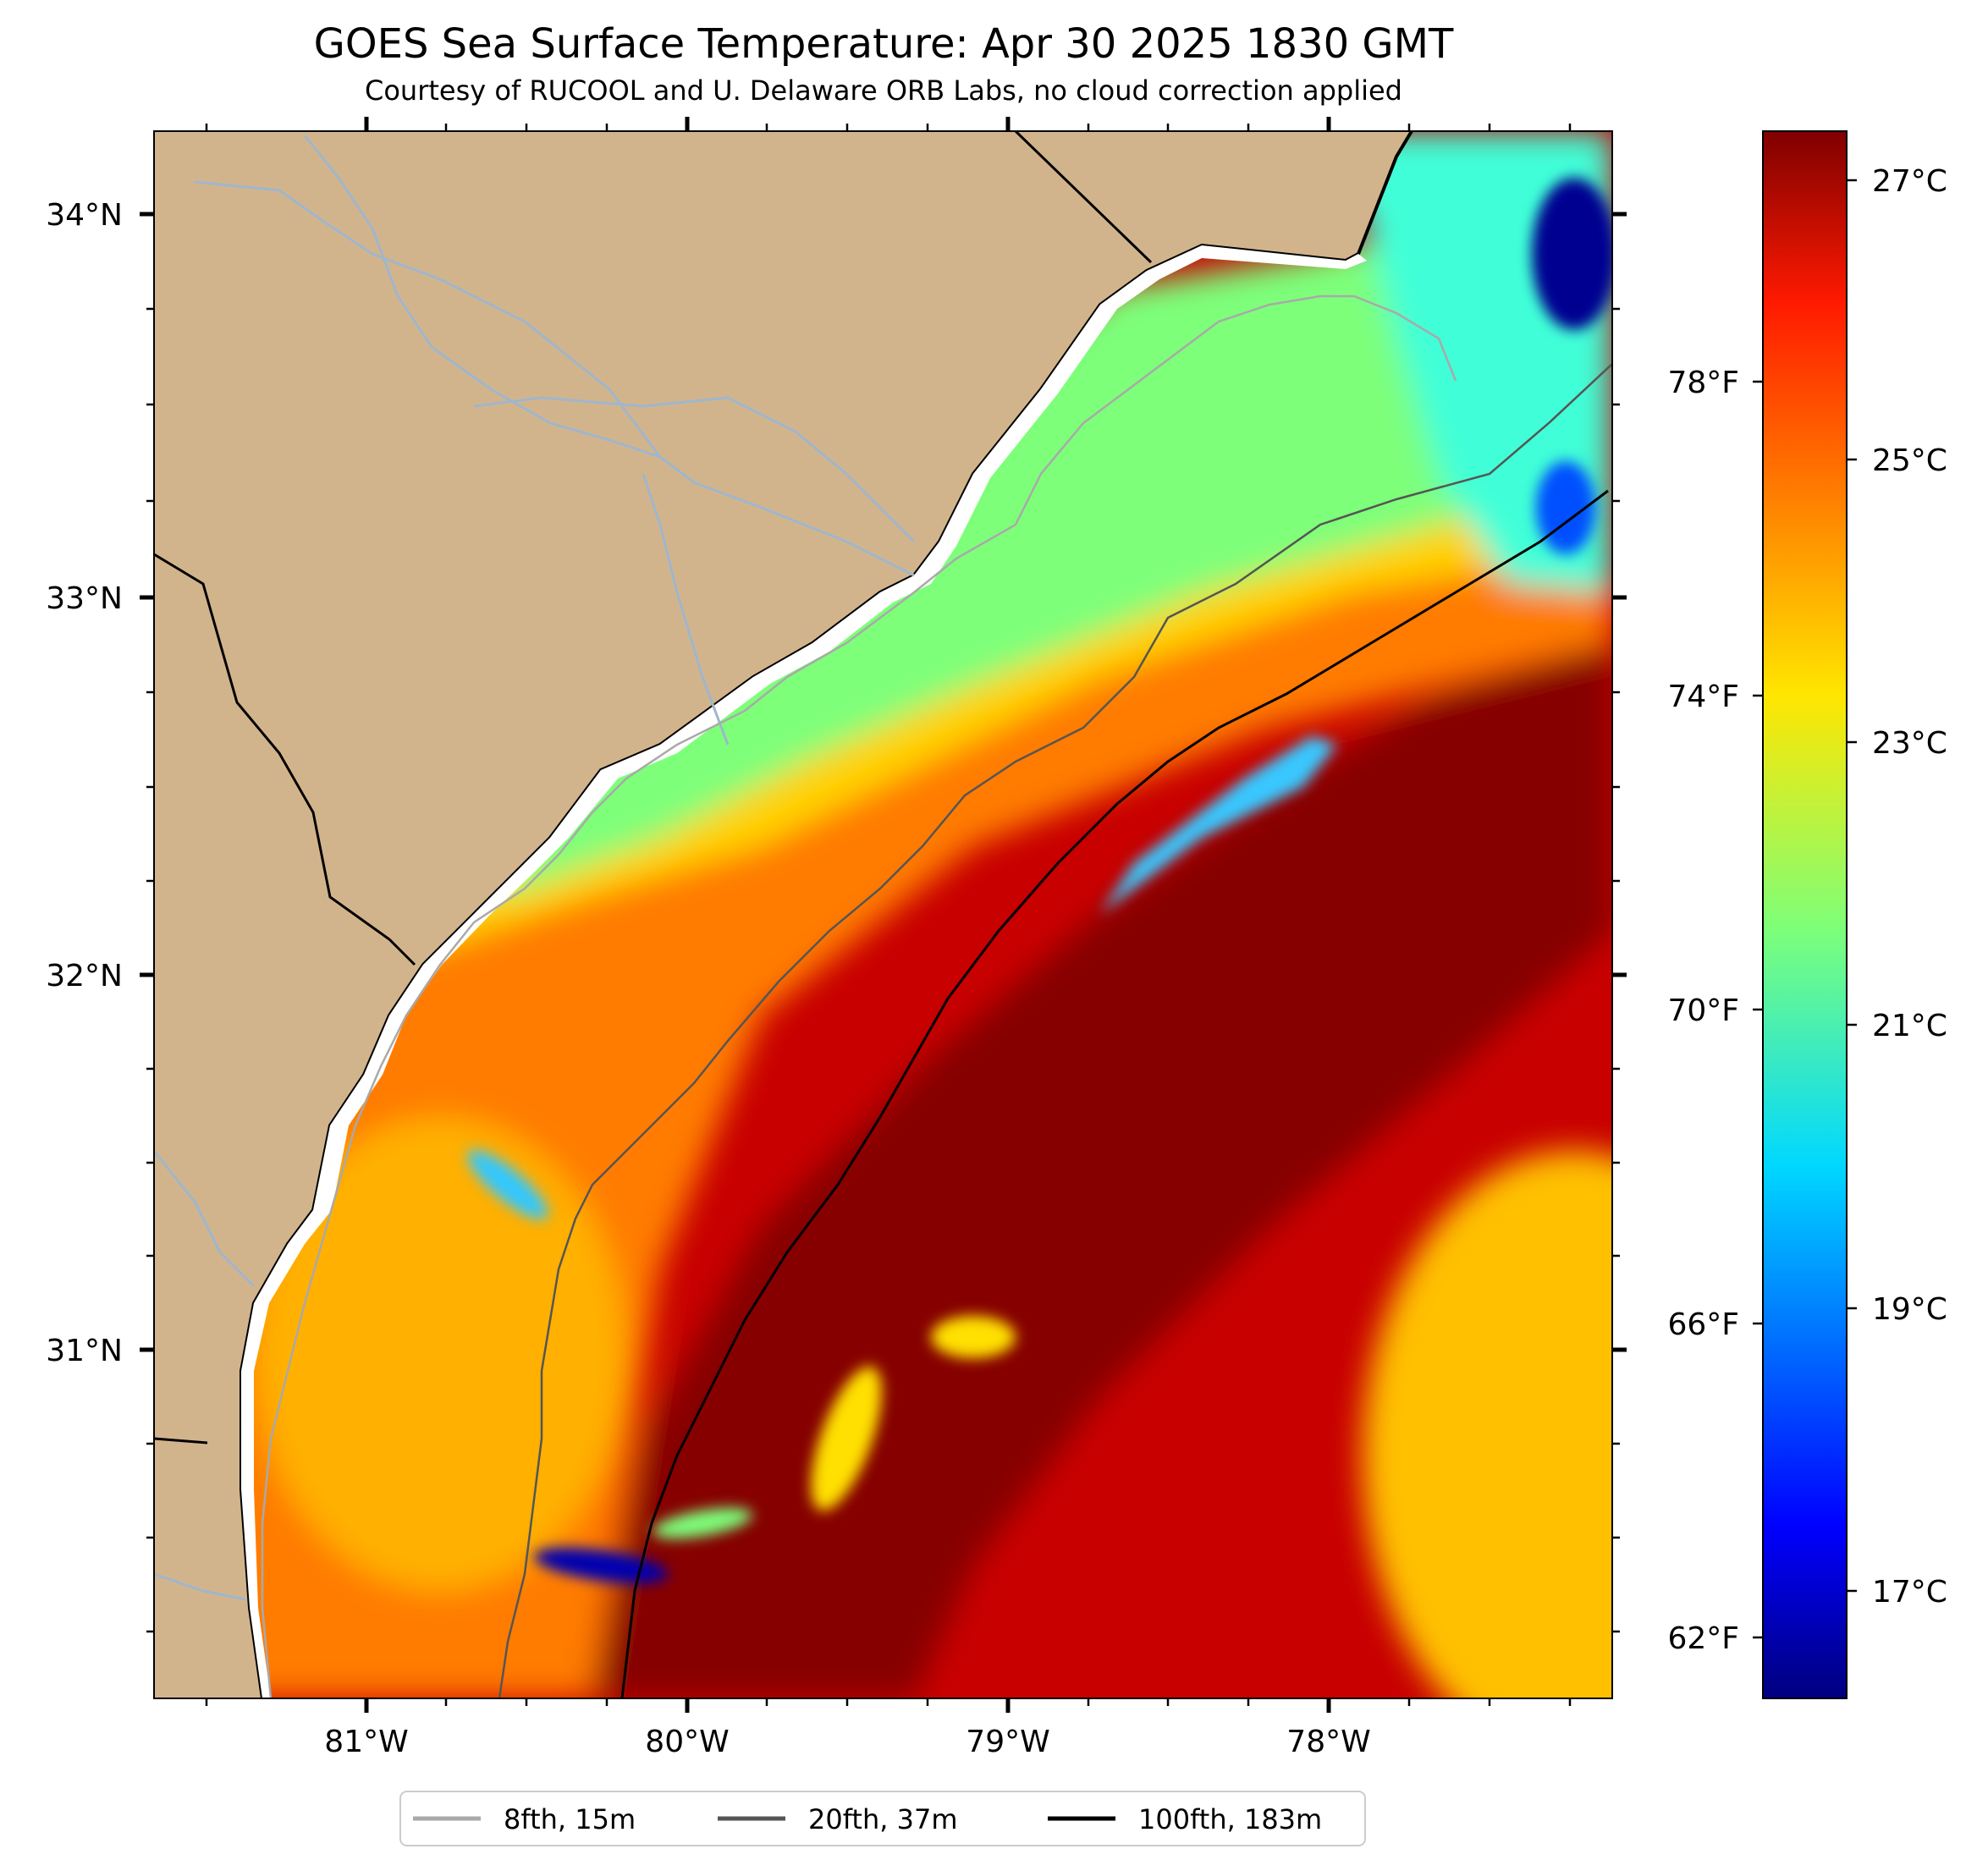 The width and height of the screenshot is (1988, 1871). I want to click on colorbar, so click(1805, 915).